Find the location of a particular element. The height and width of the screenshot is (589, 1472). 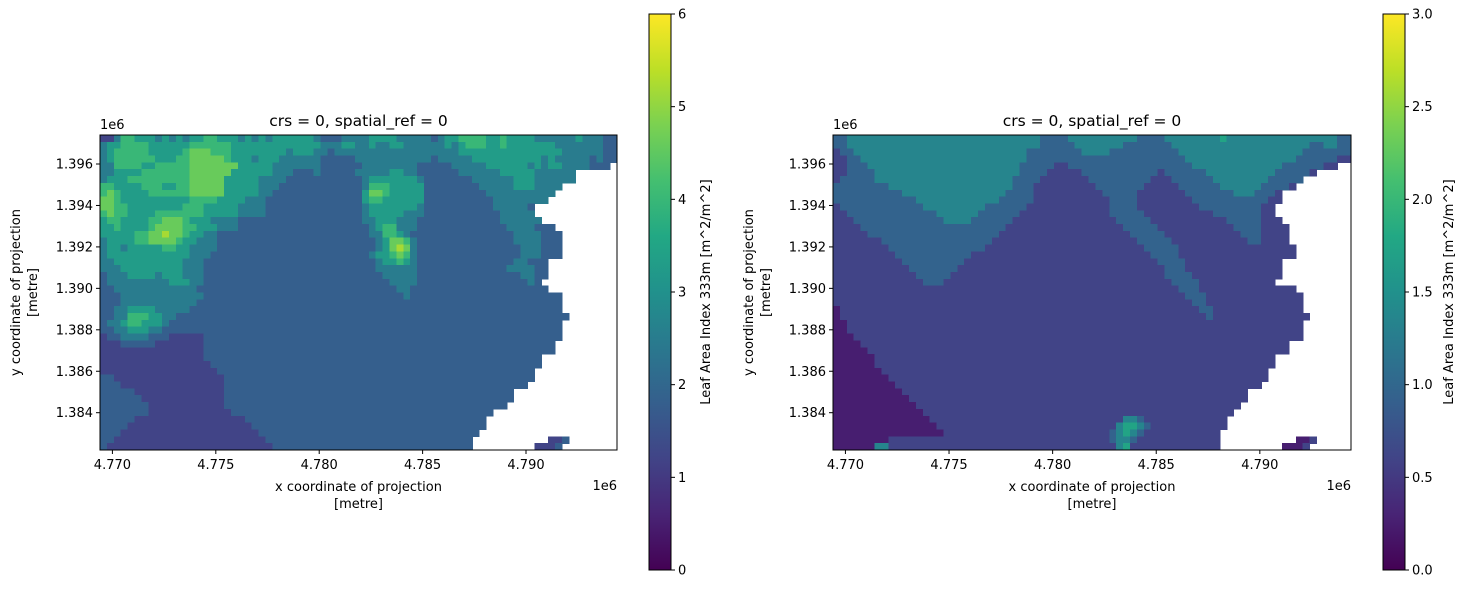

y-axis-label: y coordinate of projection is located at coordinates (16, 292).